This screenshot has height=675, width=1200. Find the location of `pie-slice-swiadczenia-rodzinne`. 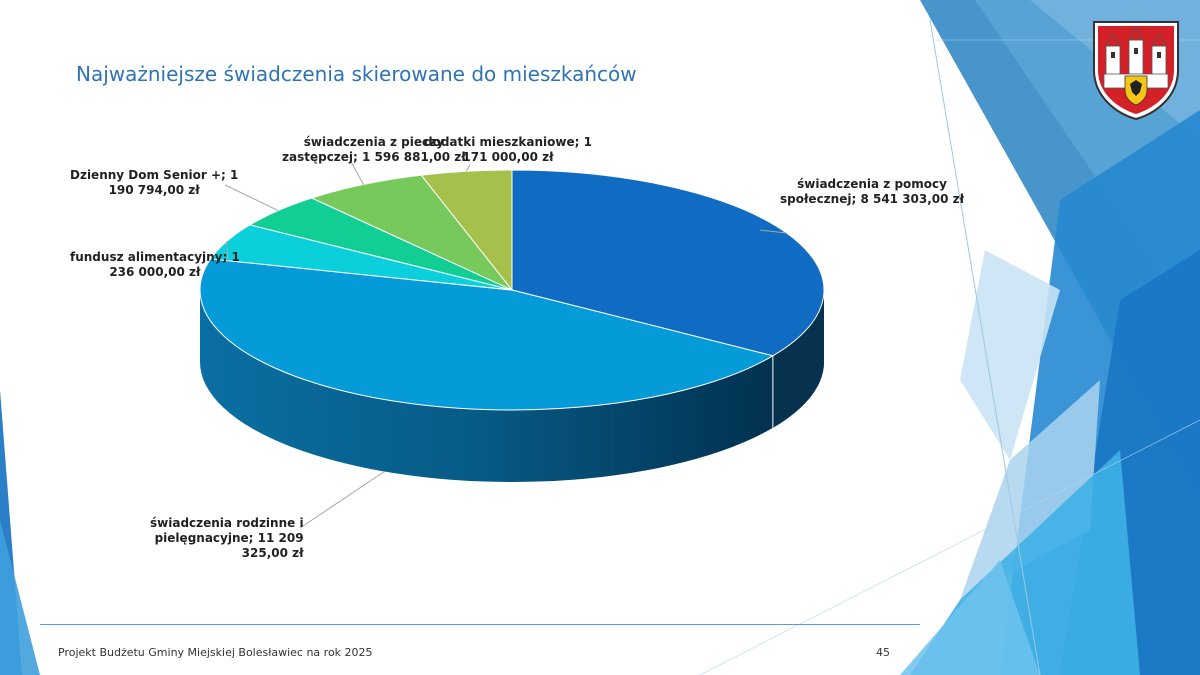

pie-slice-swiadczenia-rodzinne is located at coordinates (487, 334).